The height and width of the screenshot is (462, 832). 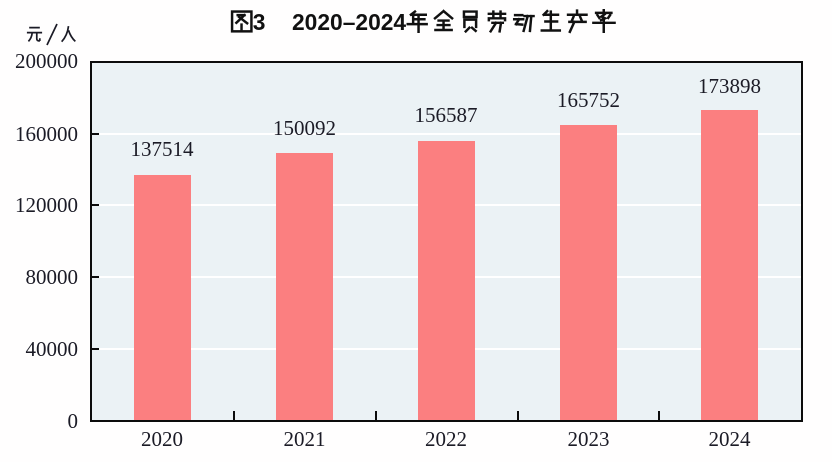 I want to click on svg-text: 3, so click(x=259, y=22).